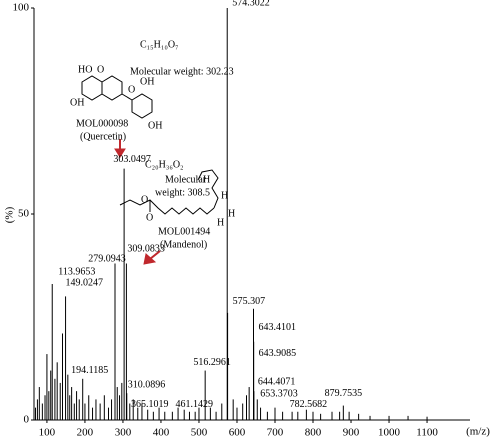  What do you see at coordinates (146, 249) in the screenshot?
I see `peak-label: 309.0833` at bounding box center [146, 249].